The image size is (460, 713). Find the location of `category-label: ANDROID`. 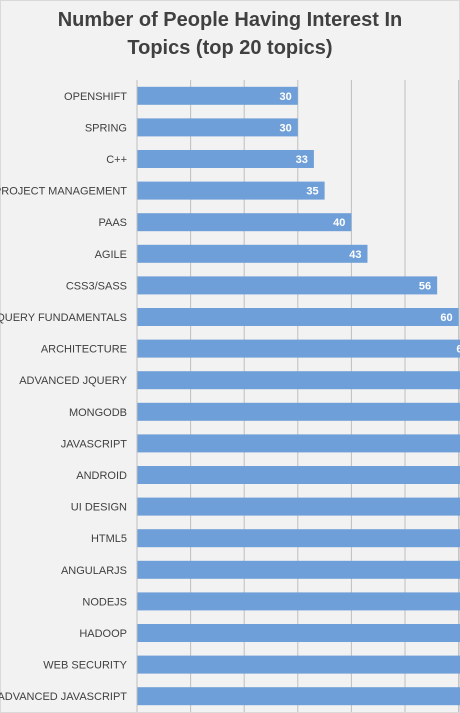

category-label: ANDROID is located at coordinates (101, 476).